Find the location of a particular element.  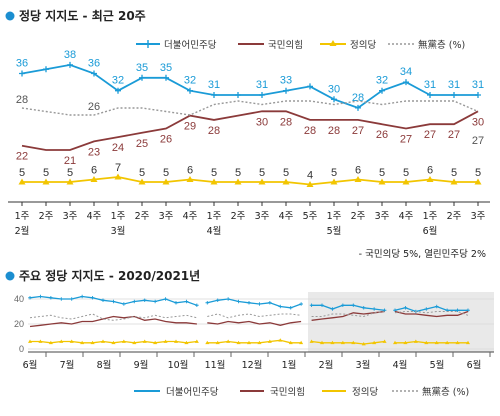

data-label-dem: 34 is located at coordinates (406, 72).